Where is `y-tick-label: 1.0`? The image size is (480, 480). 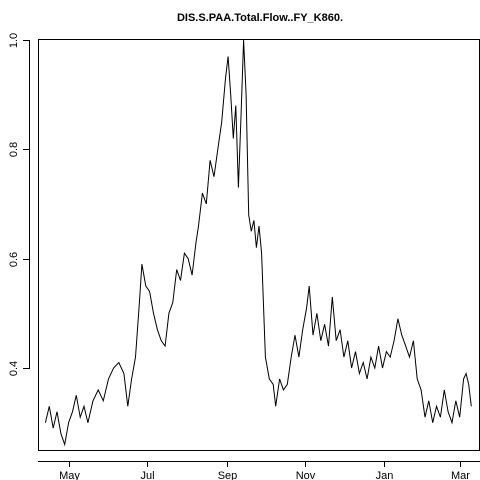
y-tick-label: 1.0 is located at coordinates (14, 40).